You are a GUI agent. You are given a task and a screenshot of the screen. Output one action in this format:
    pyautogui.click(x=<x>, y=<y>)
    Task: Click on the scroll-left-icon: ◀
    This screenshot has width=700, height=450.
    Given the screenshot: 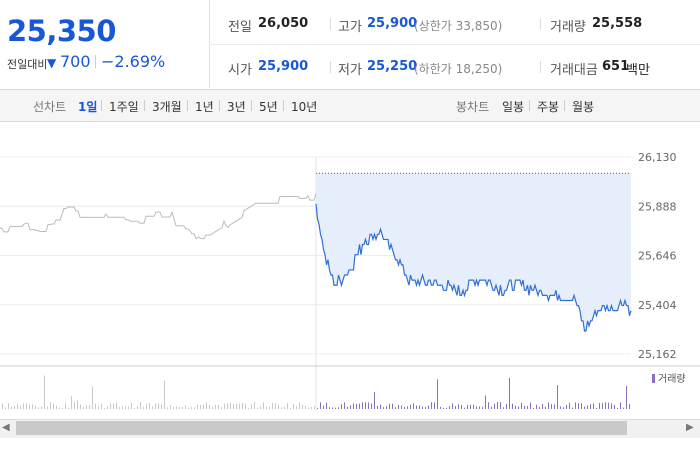 What is the action you would take?
    pyautogui.click(x=6, y=427)
    